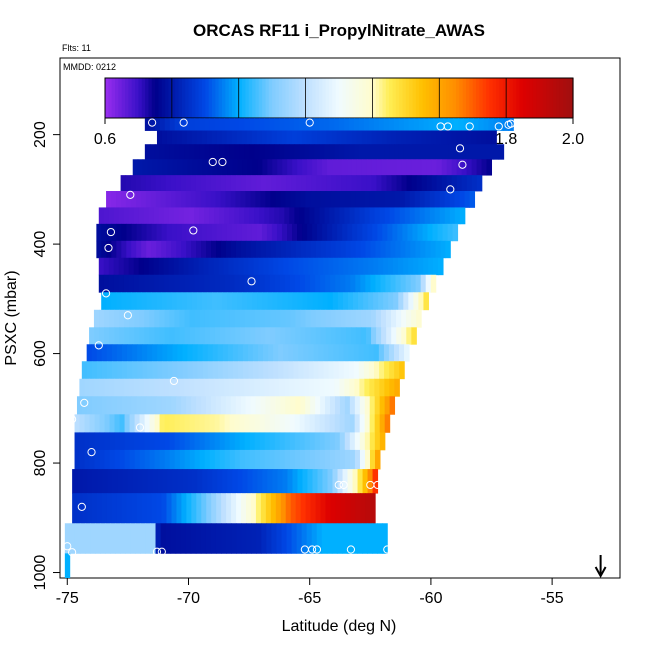 This screenshot has width=650, height=650. What do you see at coordinates (339, 30) in the screenshot?
I see `chart-title: ORCAS RF11 i_PropylNitrate_AWAS` at bounding box center [339, 30].